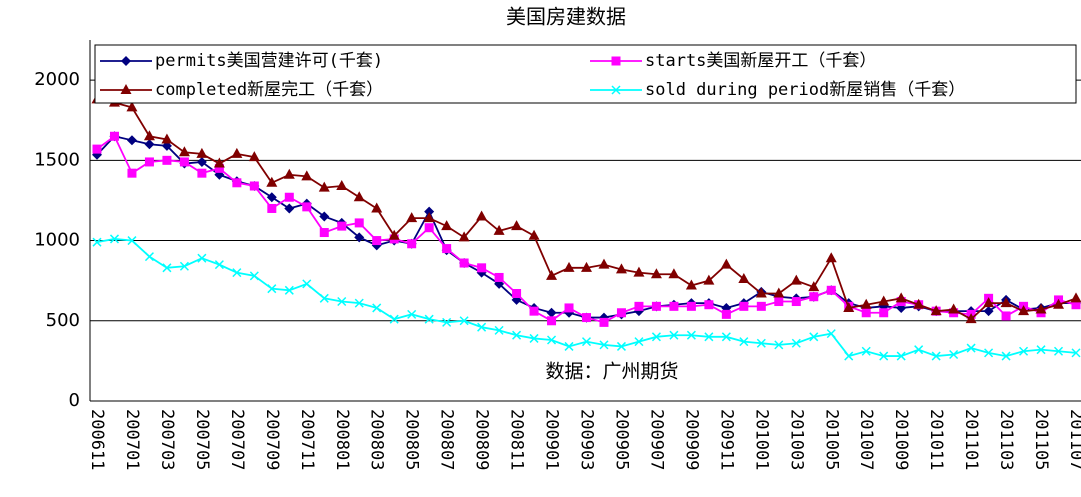  Describe the element at coordinates (269, 90) in the screenshot. I see `legend-label: completed新屋完工（千套）` at that location.